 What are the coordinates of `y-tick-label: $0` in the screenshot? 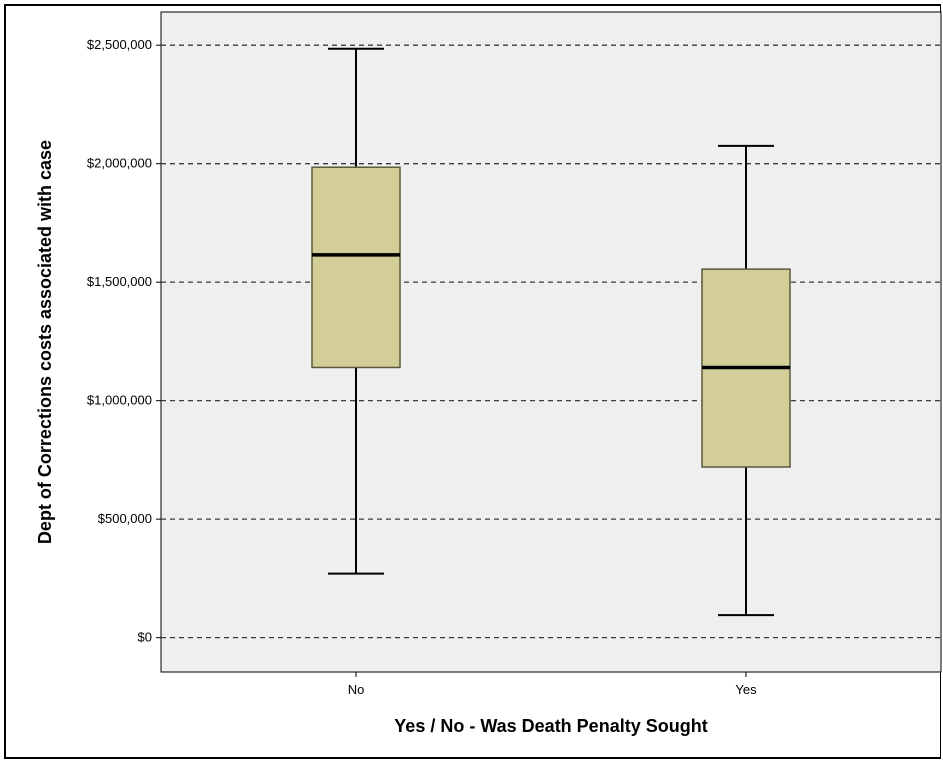 It's located at (145, 637).